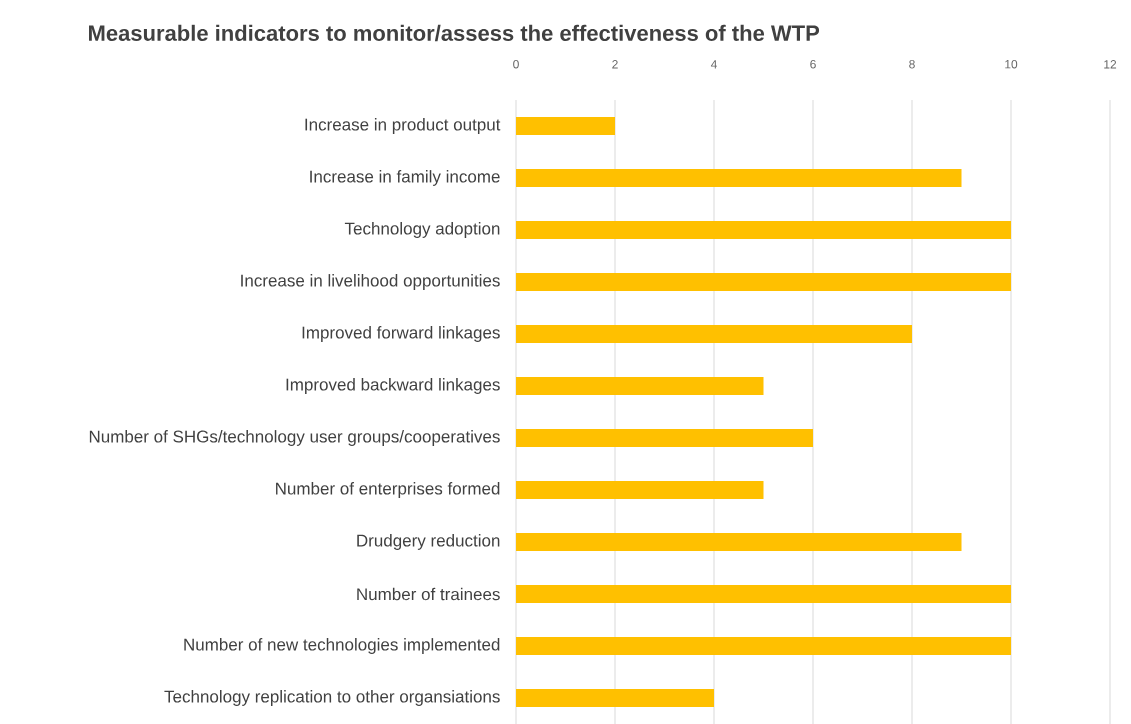  What do you see at coordinates (813, 64) in the screenshot?
I see `x-tick-label: 6` at bounding box center [813, 64].